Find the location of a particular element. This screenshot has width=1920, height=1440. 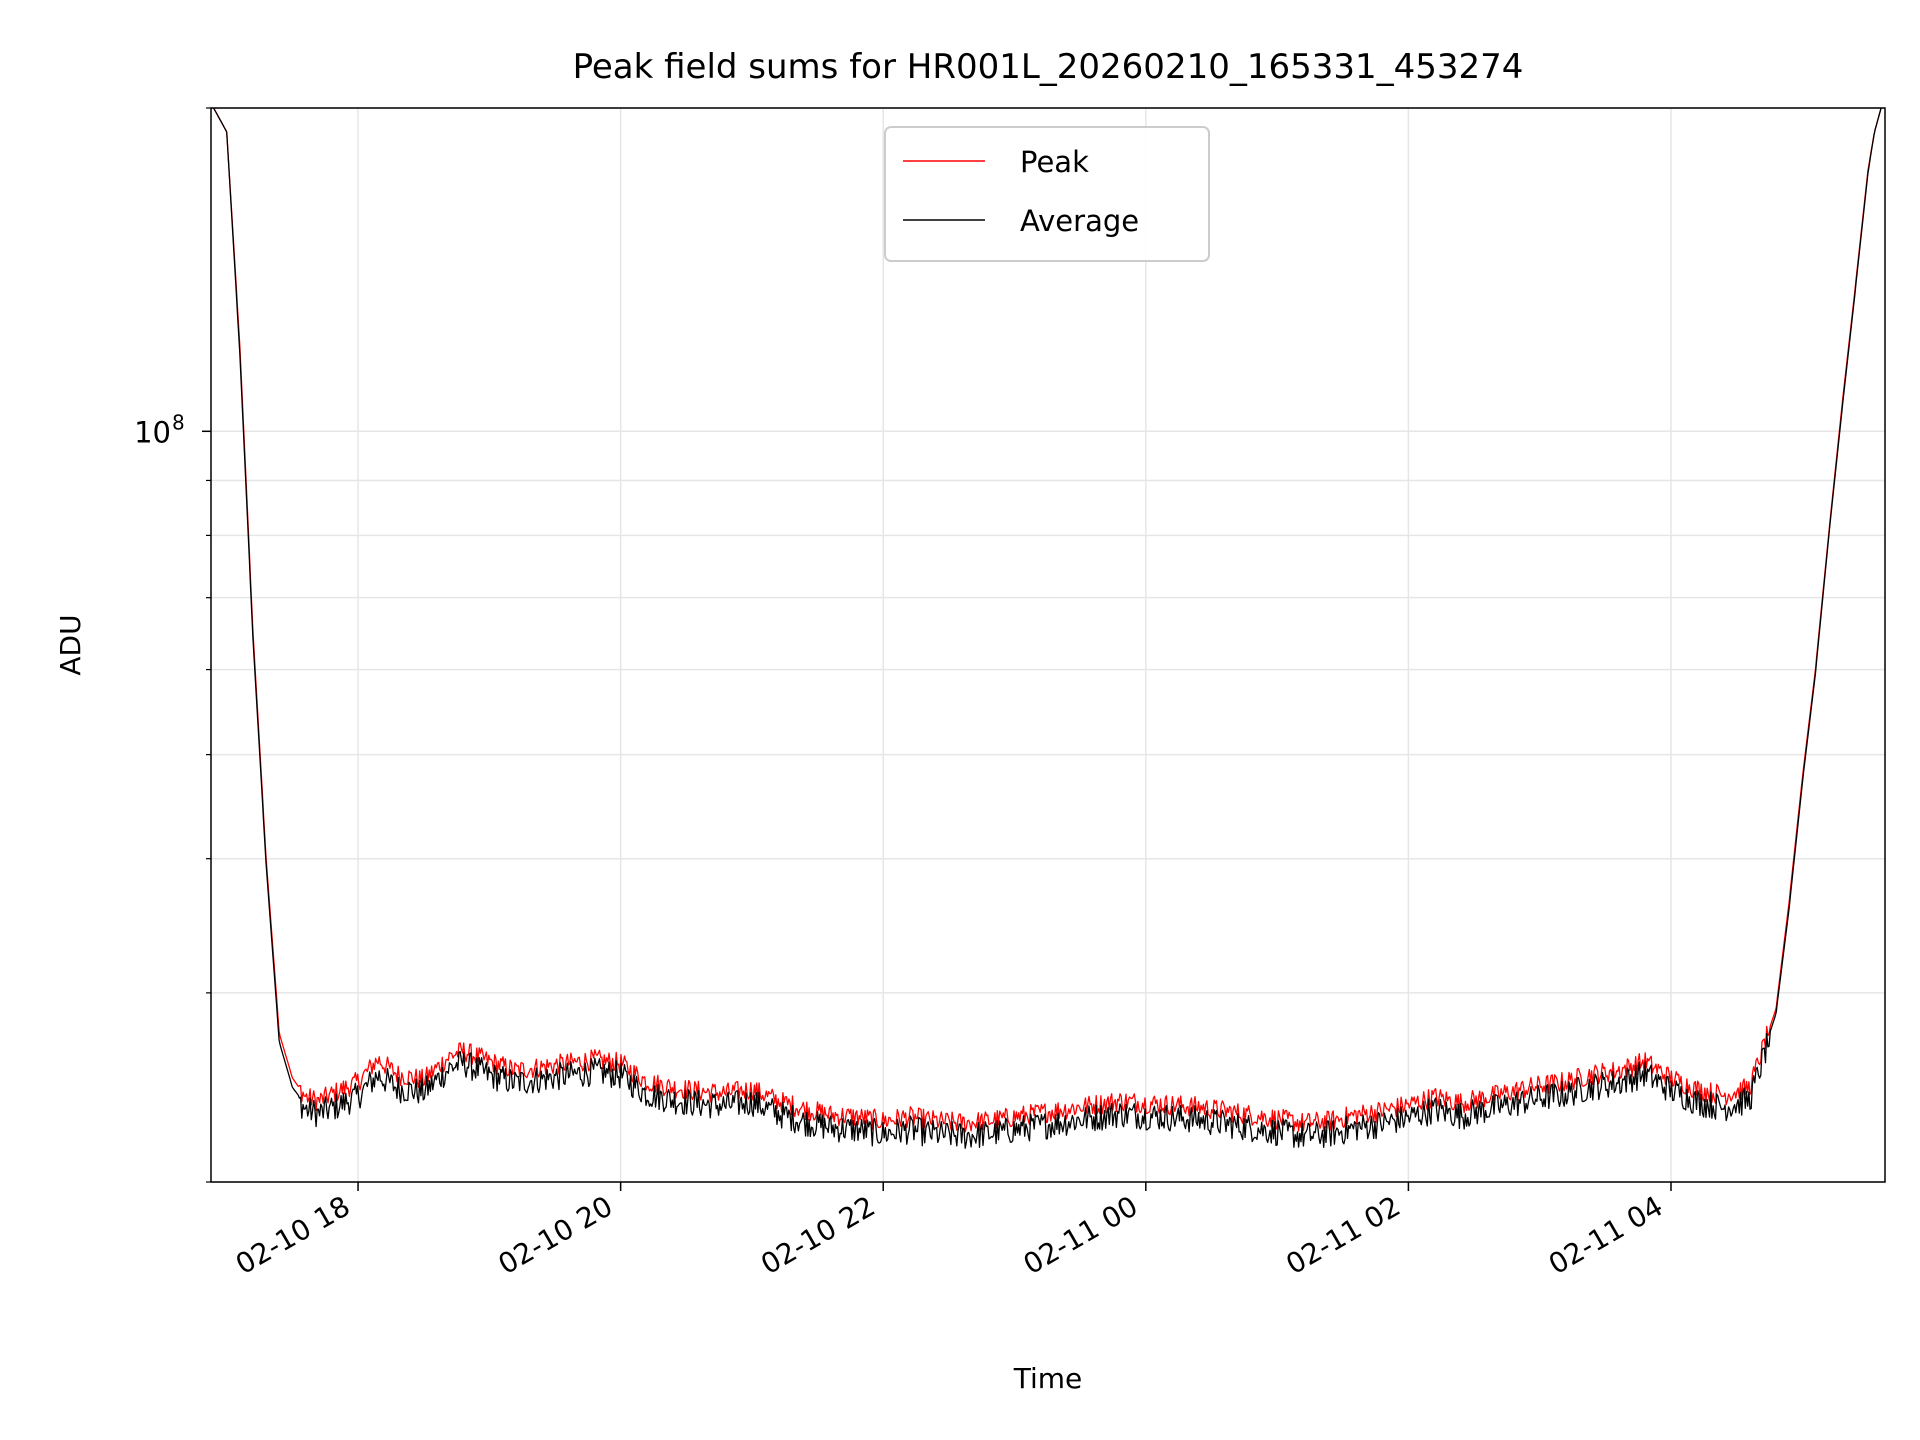

x-axis-label: Time is located at coordinates (1048, 1378).